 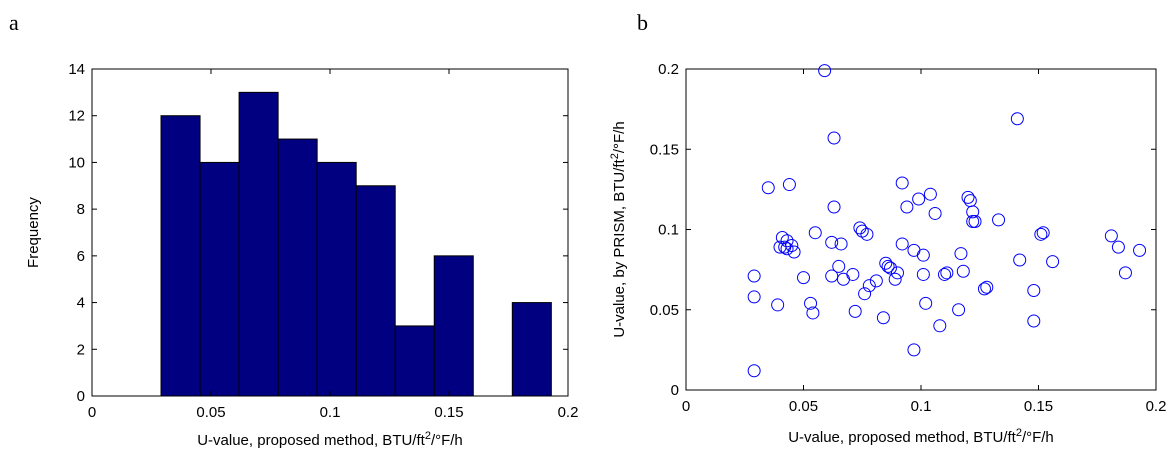 I want to click on y-axis-label: U-value, by PRISM, BTU/ft2/°F/h, so click(x=618, y=229).